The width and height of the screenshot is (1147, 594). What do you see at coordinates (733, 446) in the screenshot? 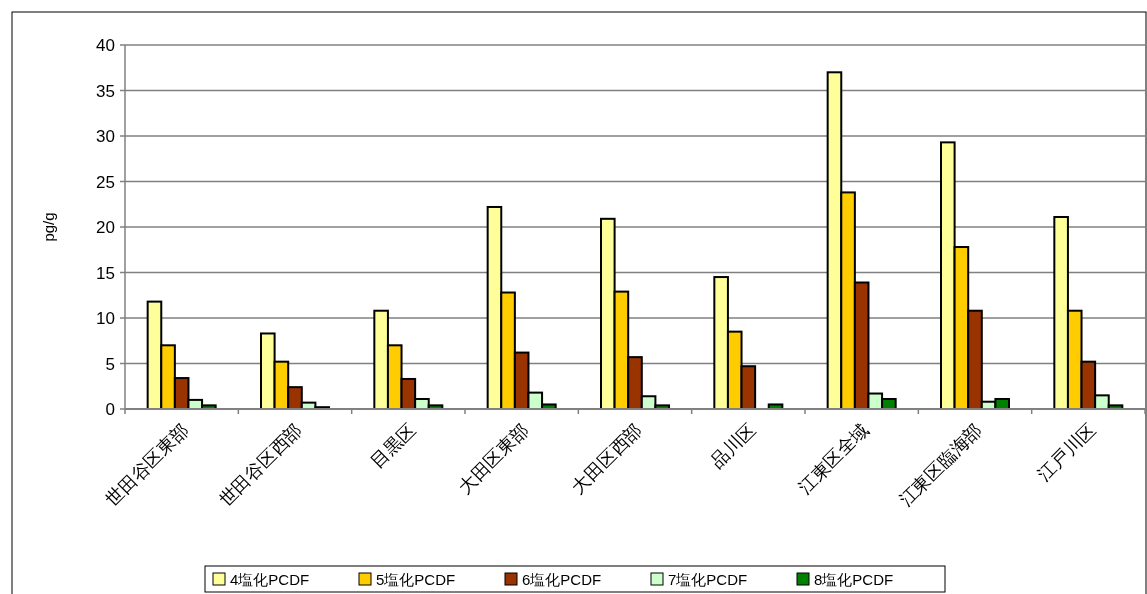
I see `x-tick-label: 品川区` at bounding box center [733, 446].